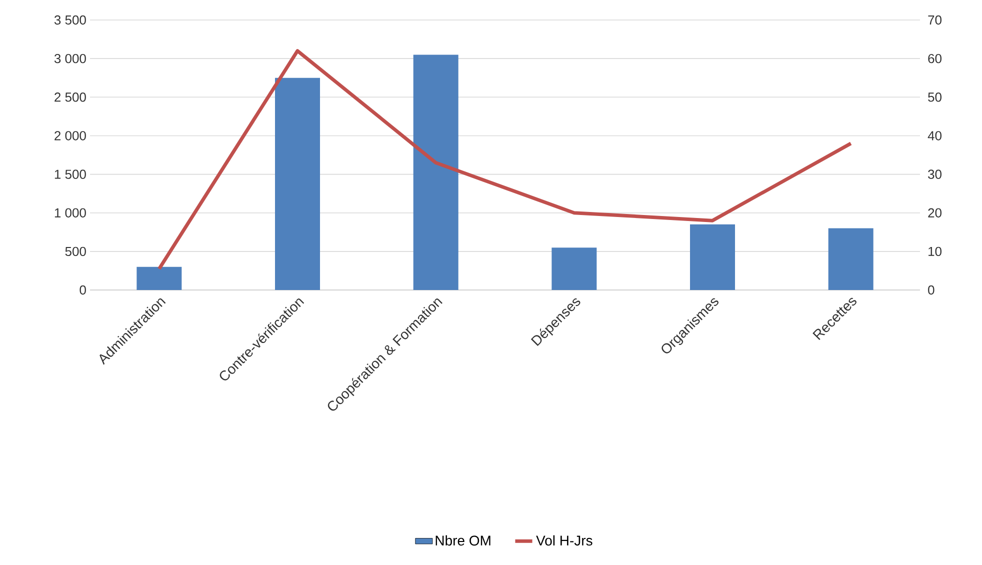 The height and width of the screenshot is (565, 982). I want to click on y2-tick-label: 0, so click(931, 290).